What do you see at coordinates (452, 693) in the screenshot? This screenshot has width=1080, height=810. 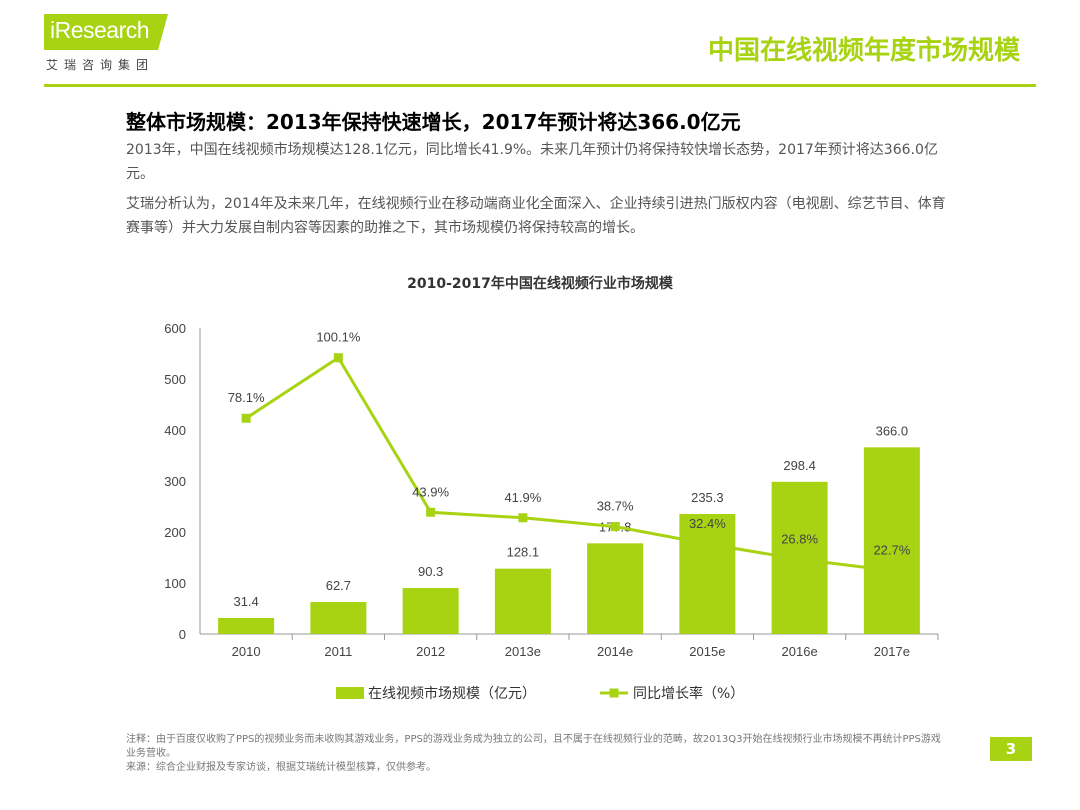 I see `legend-bar-label: 在线视频市场规模（亿元）` at bounding box center [452, 693].